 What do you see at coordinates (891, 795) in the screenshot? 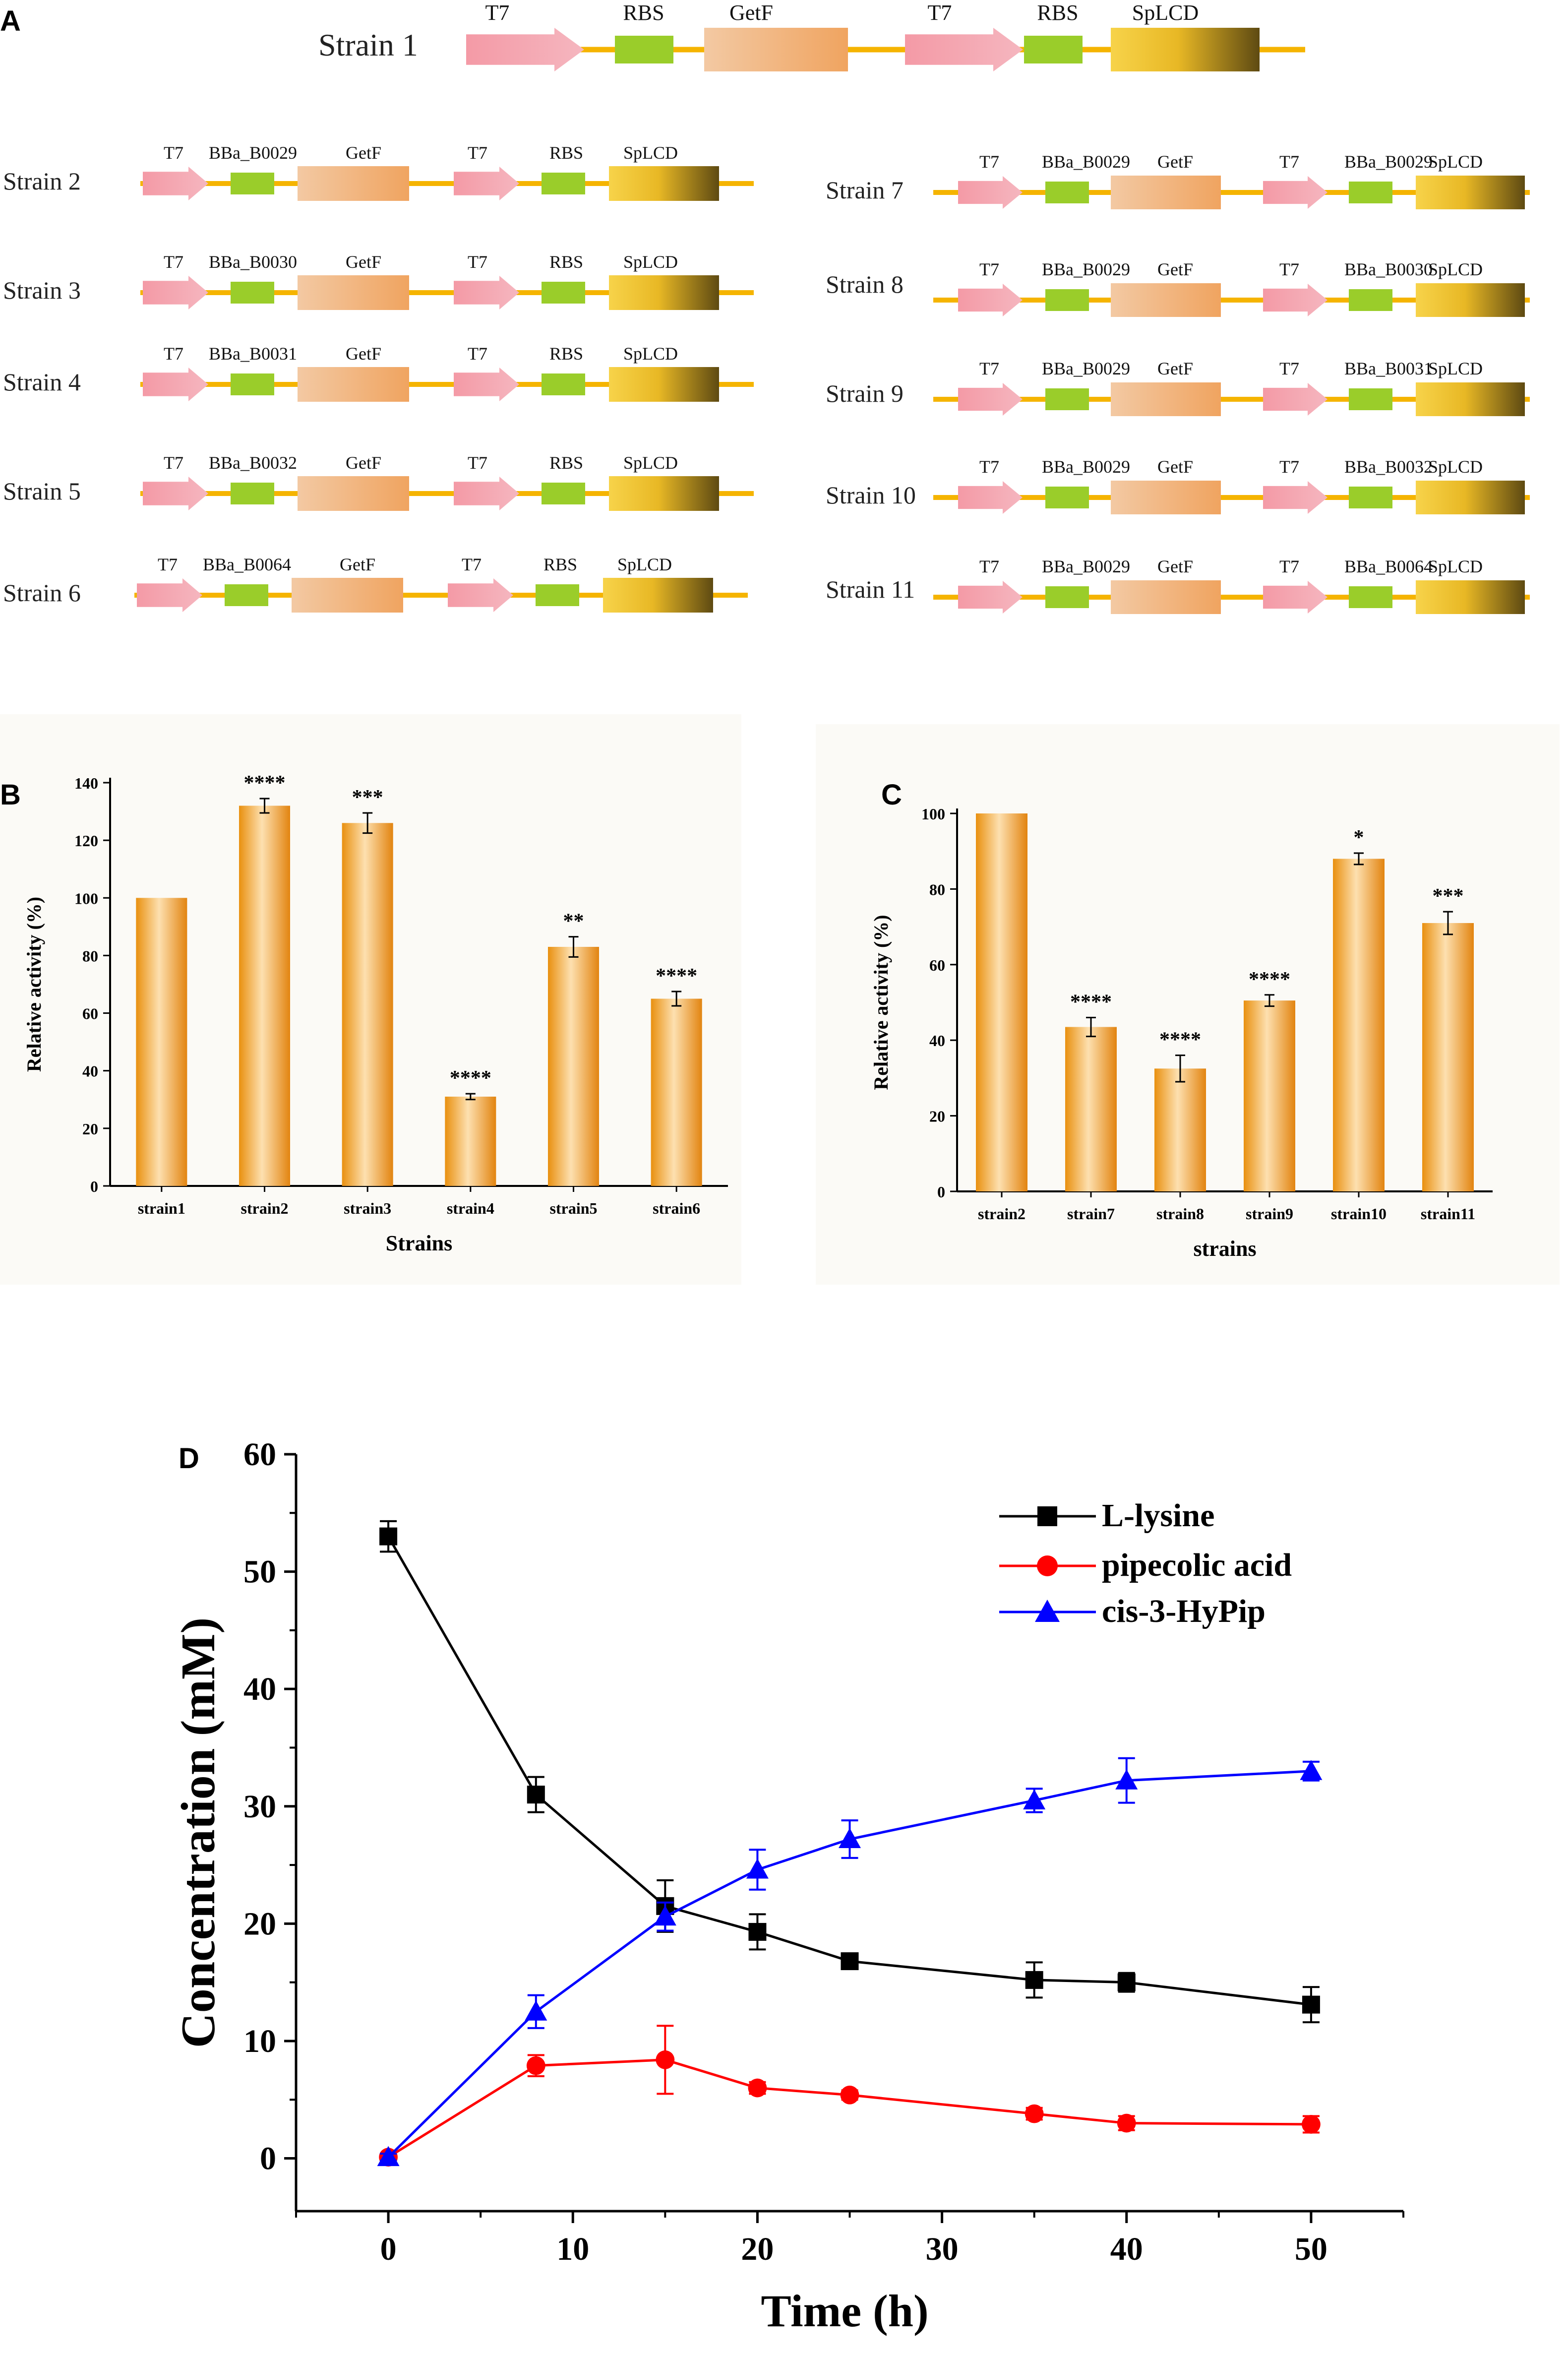
I see `panel-c-label: C` at bounding box center [891, 795].